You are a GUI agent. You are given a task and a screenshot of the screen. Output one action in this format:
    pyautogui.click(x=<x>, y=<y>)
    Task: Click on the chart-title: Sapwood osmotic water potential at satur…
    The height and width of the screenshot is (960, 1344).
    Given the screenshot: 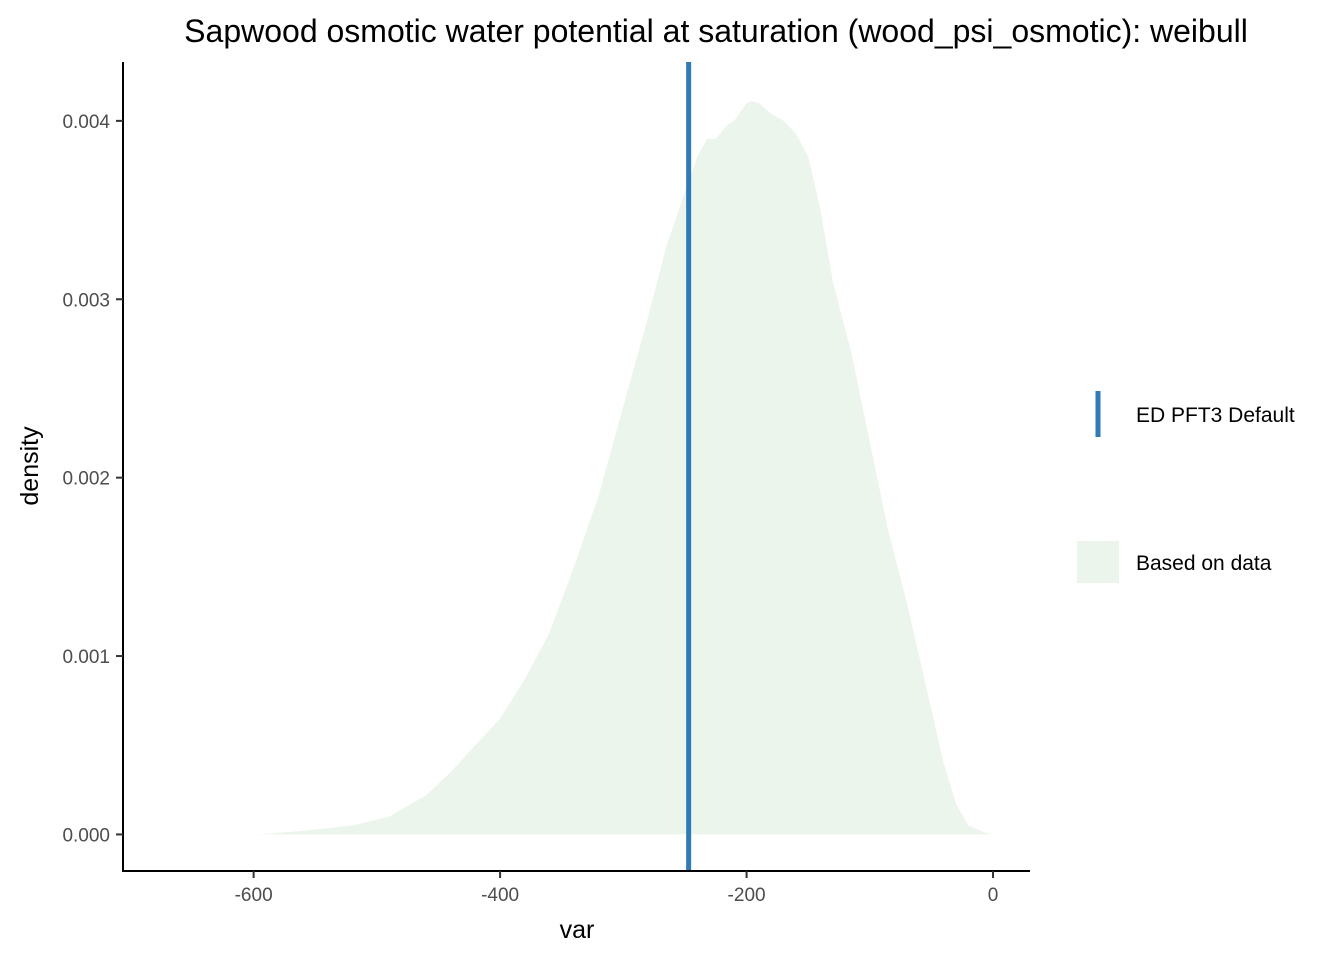 What is the action you would take?
    pyautogui.click(x=716, y=31)
    